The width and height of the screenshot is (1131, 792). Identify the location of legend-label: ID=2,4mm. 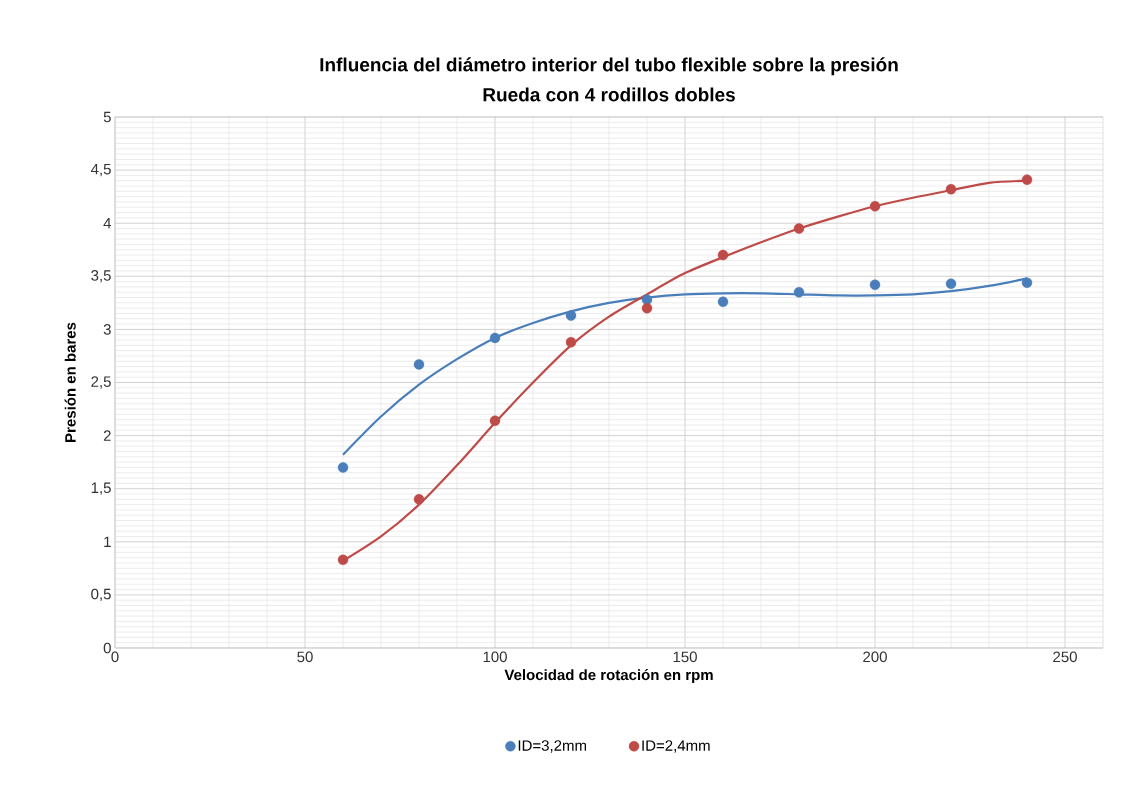
(676, 746).